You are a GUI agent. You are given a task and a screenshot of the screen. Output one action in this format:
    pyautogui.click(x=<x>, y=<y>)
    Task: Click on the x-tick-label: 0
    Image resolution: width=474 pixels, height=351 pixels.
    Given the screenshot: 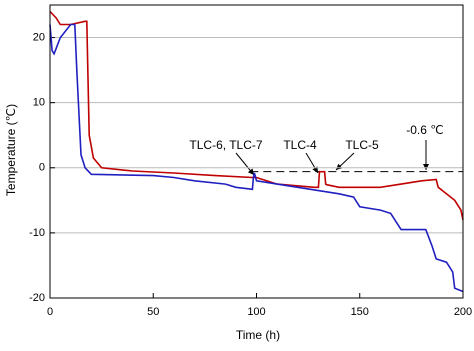 What is the action you would take?
    pyautogui.click(x=50, y=312)
    